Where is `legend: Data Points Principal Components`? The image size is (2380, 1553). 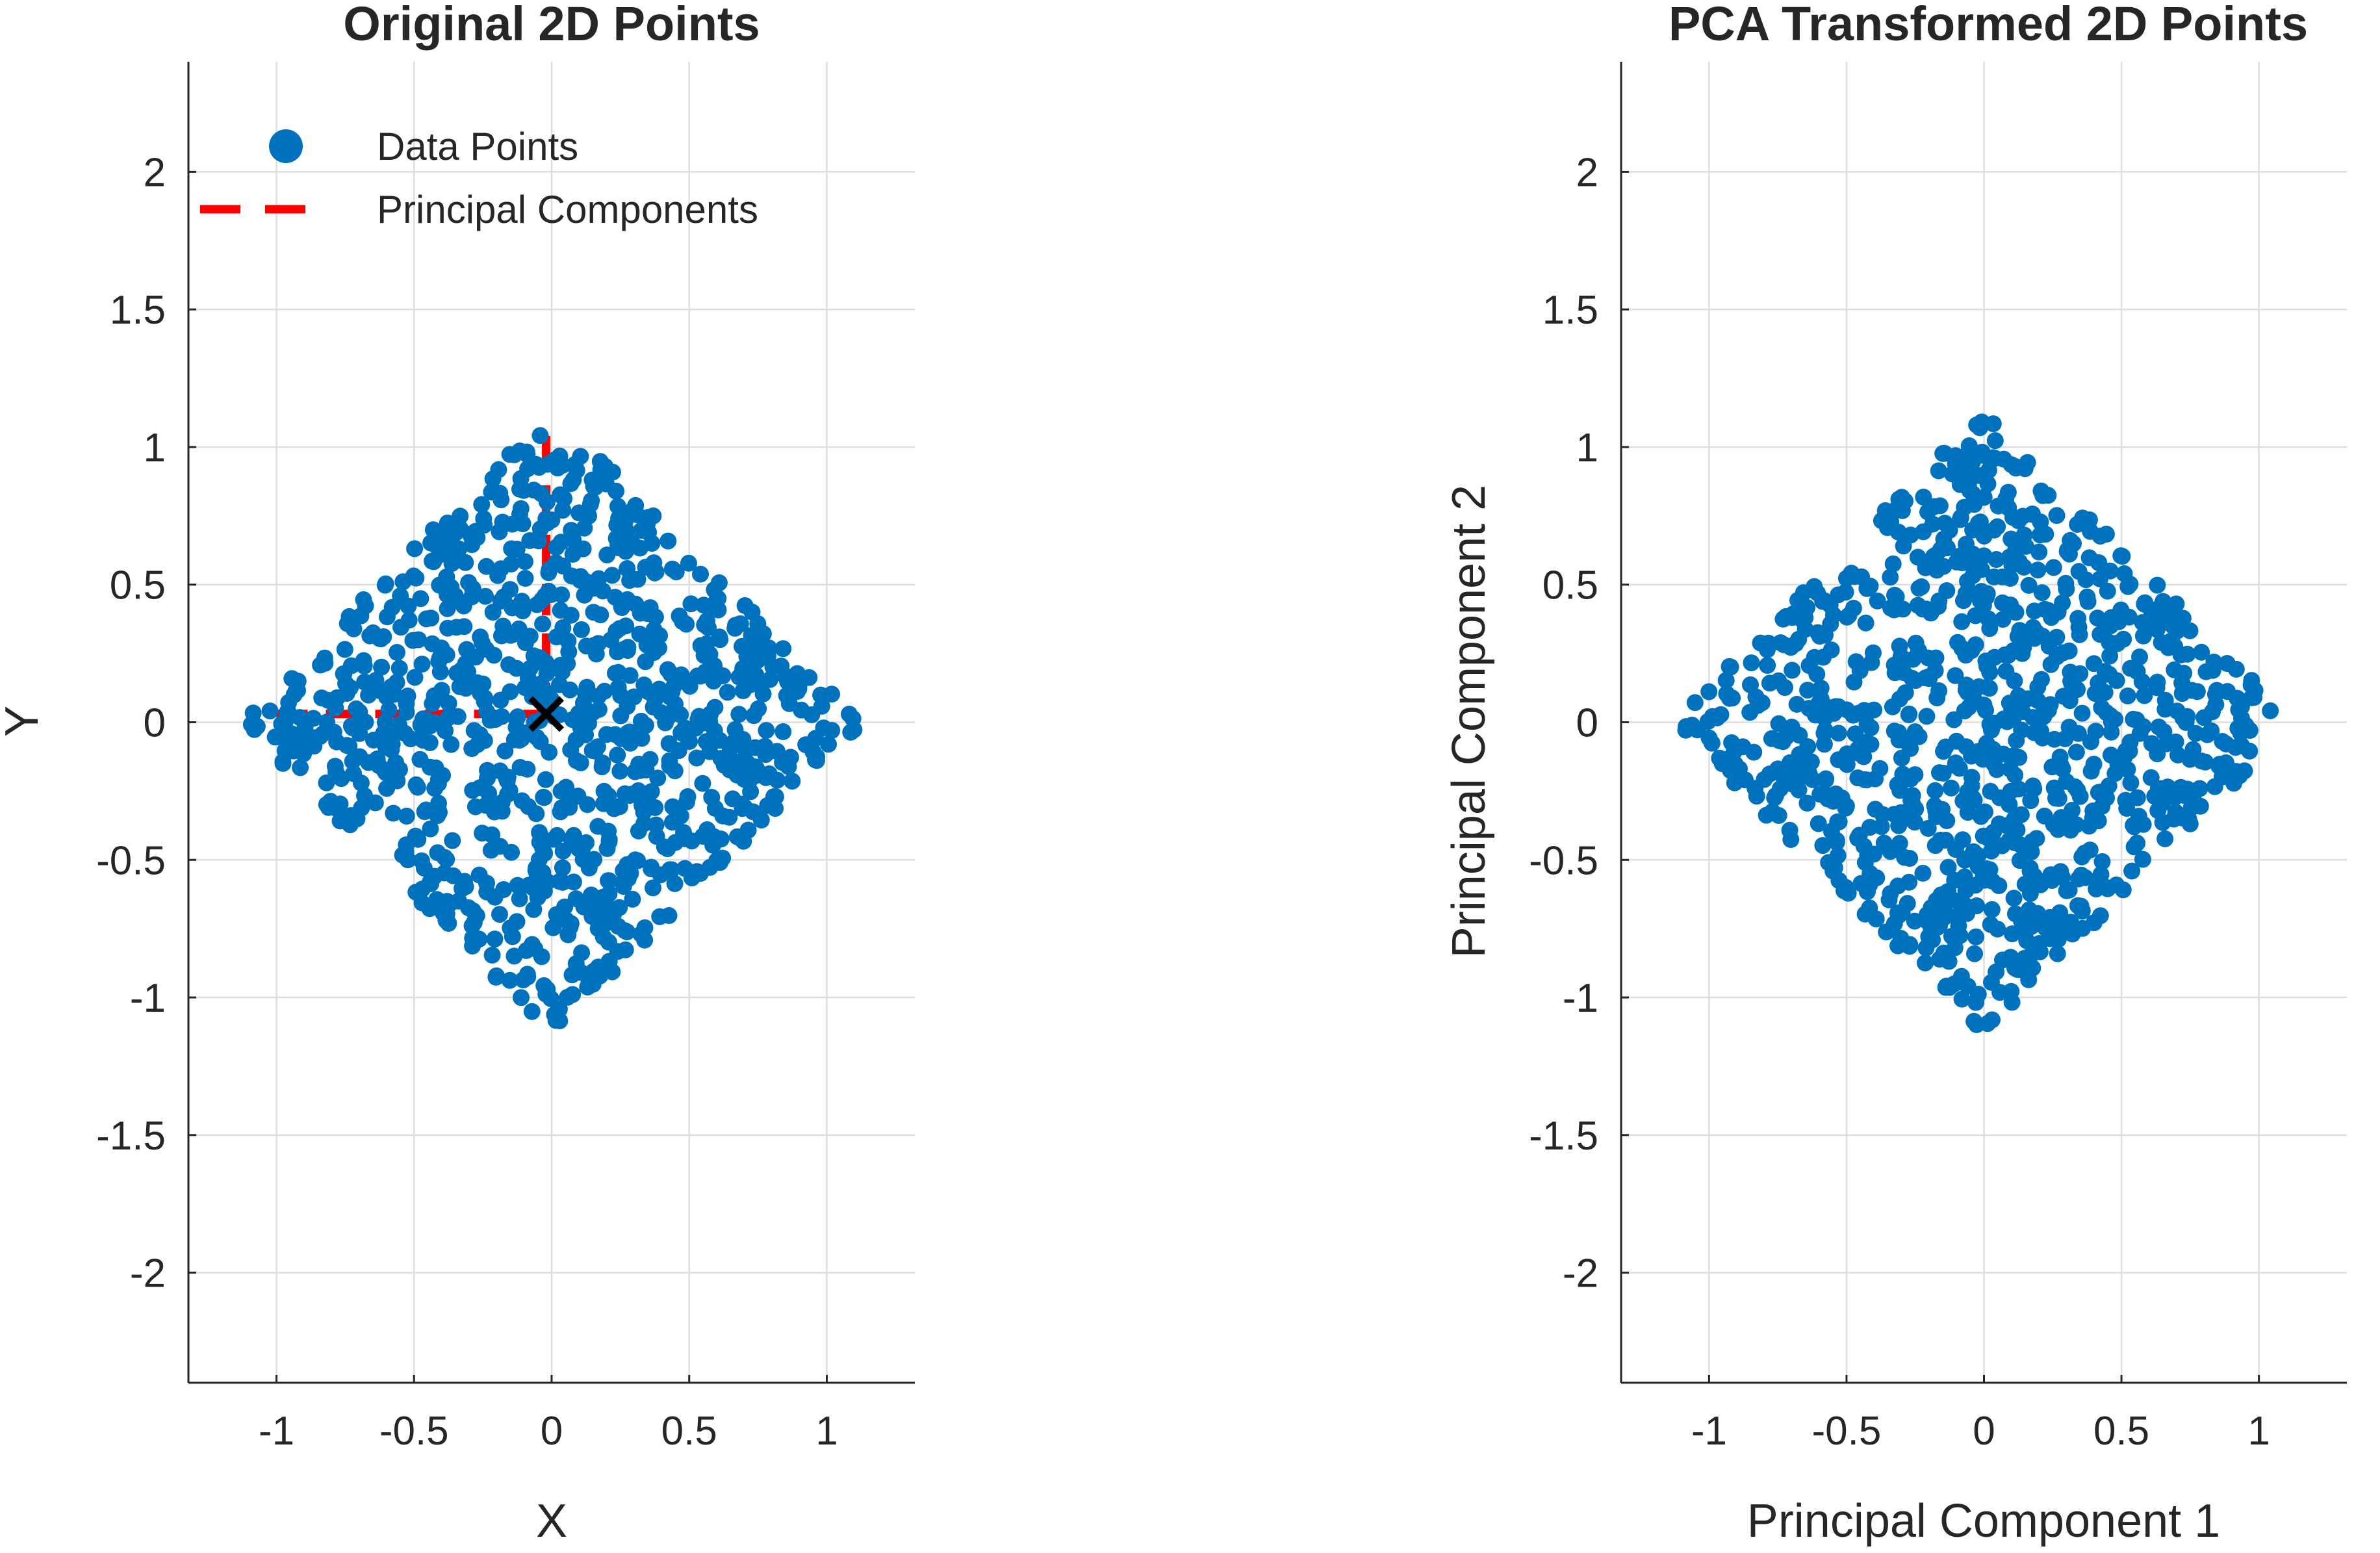 legend: Data Points Principal Components is located at coordinates (479, 178).